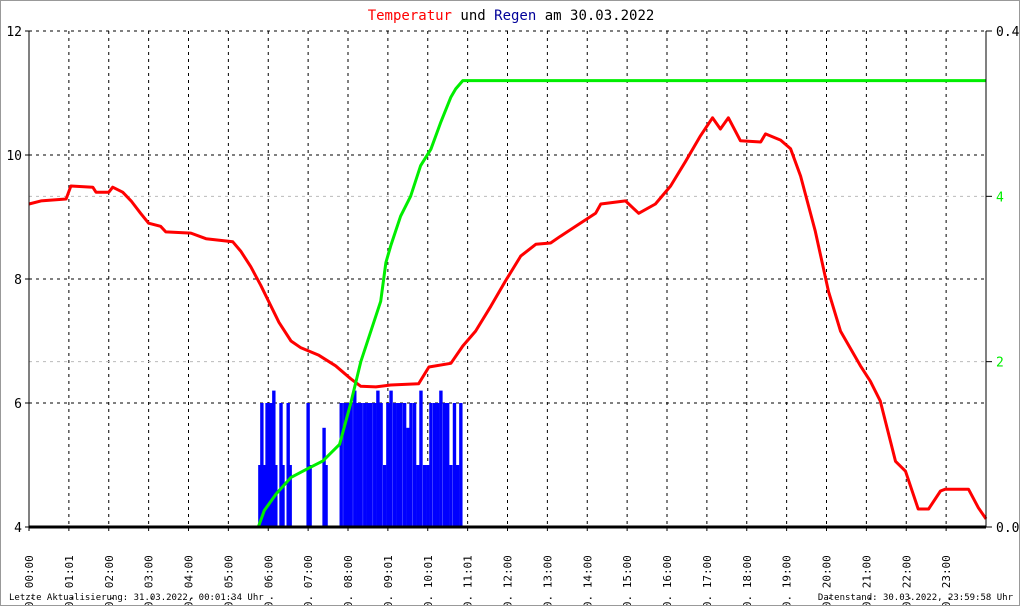  Describe the element at coordinates (946, 580) in the screenshot. I see `x-tick-label: 30. 23:00` at that location.